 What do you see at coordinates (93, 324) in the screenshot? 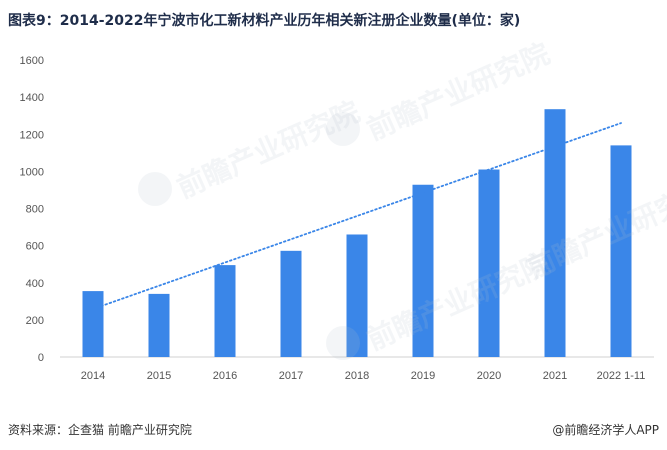
I see `bar-2014` at bounding box center [93, 324].